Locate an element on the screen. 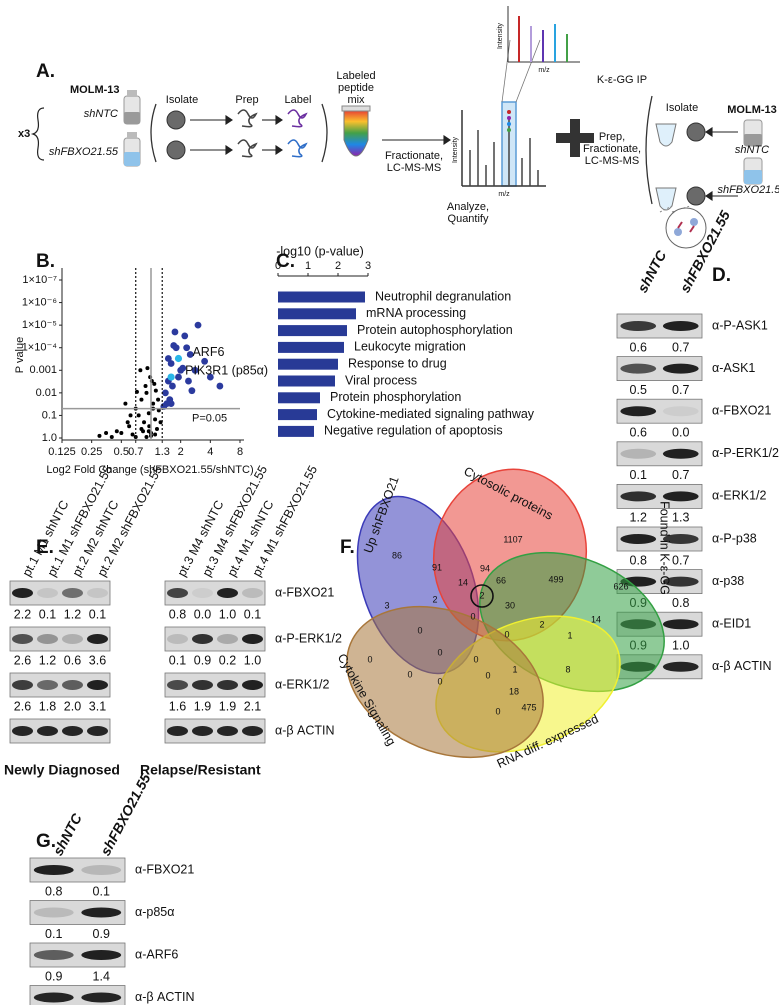 This screenshot has width=779, height=1005. y-tick-label: 0.01 is located at coordinates (46, 393).